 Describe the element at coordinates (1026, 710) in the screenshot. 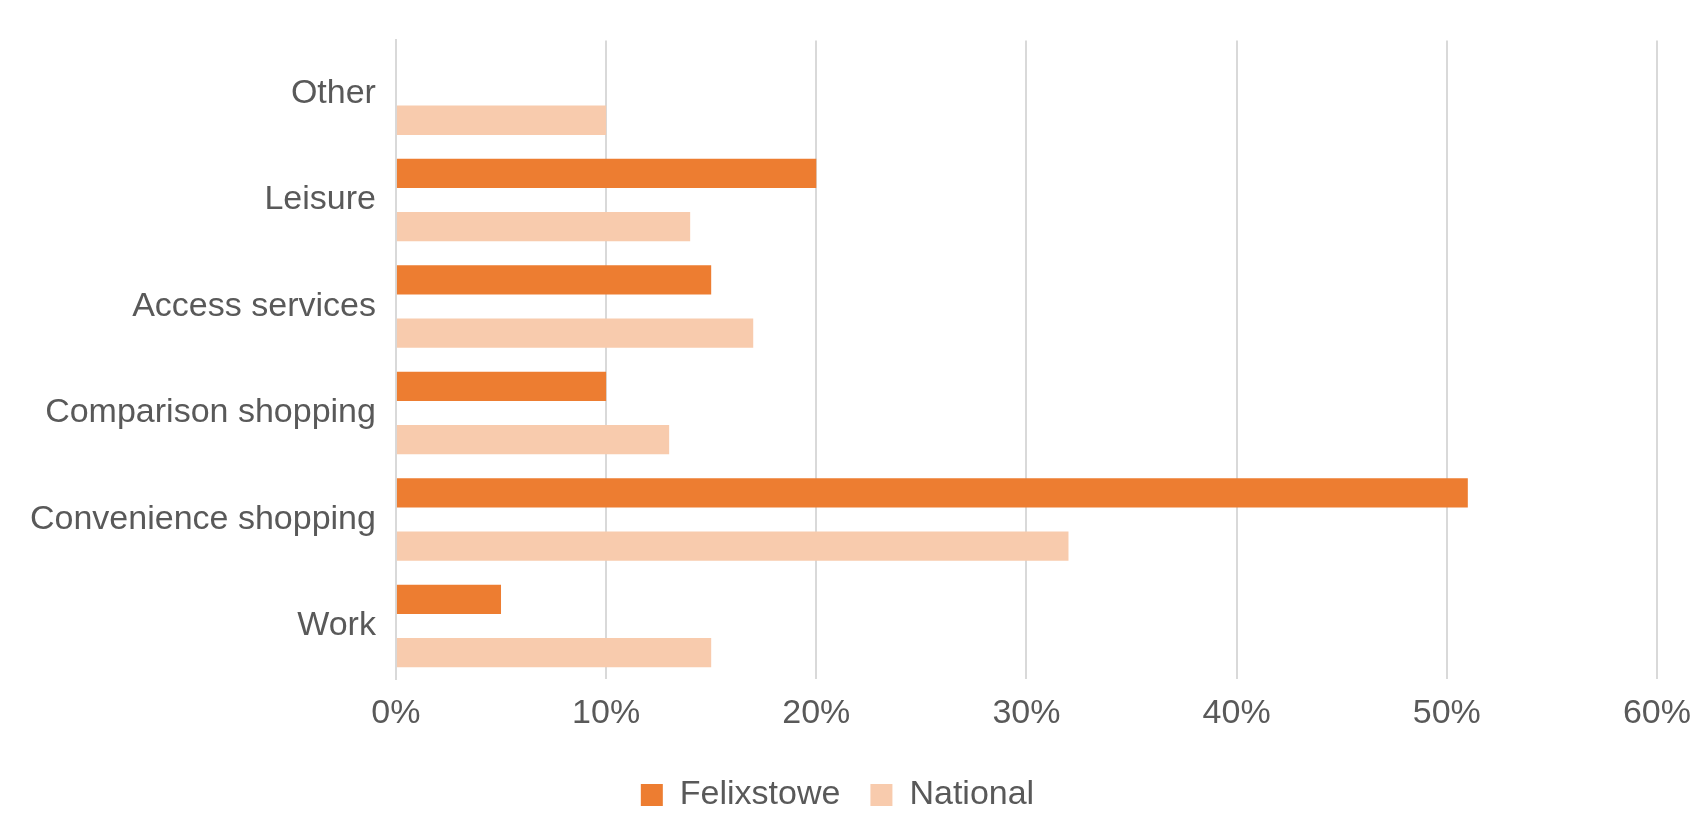

I see `x-tick-label: 30%` at that location.